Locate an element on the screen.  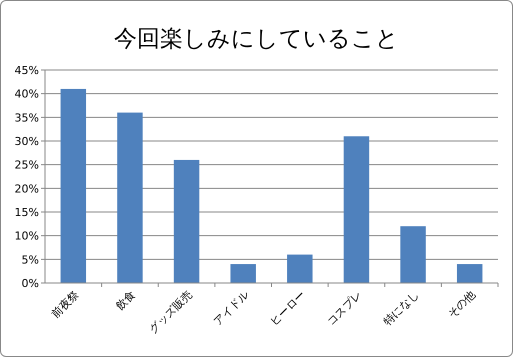
x-tick-label: コスプレ is located at coordinates (344, 308).